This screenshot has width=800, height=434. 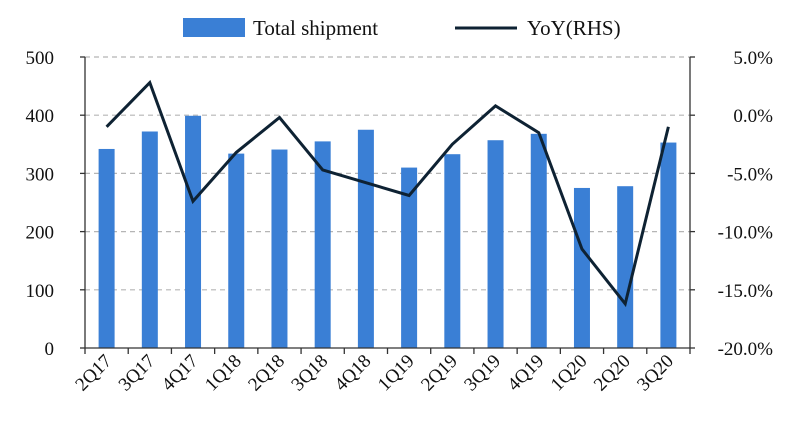 I want to click on y-left-tick-label: 0, so click(x=50, y=349).